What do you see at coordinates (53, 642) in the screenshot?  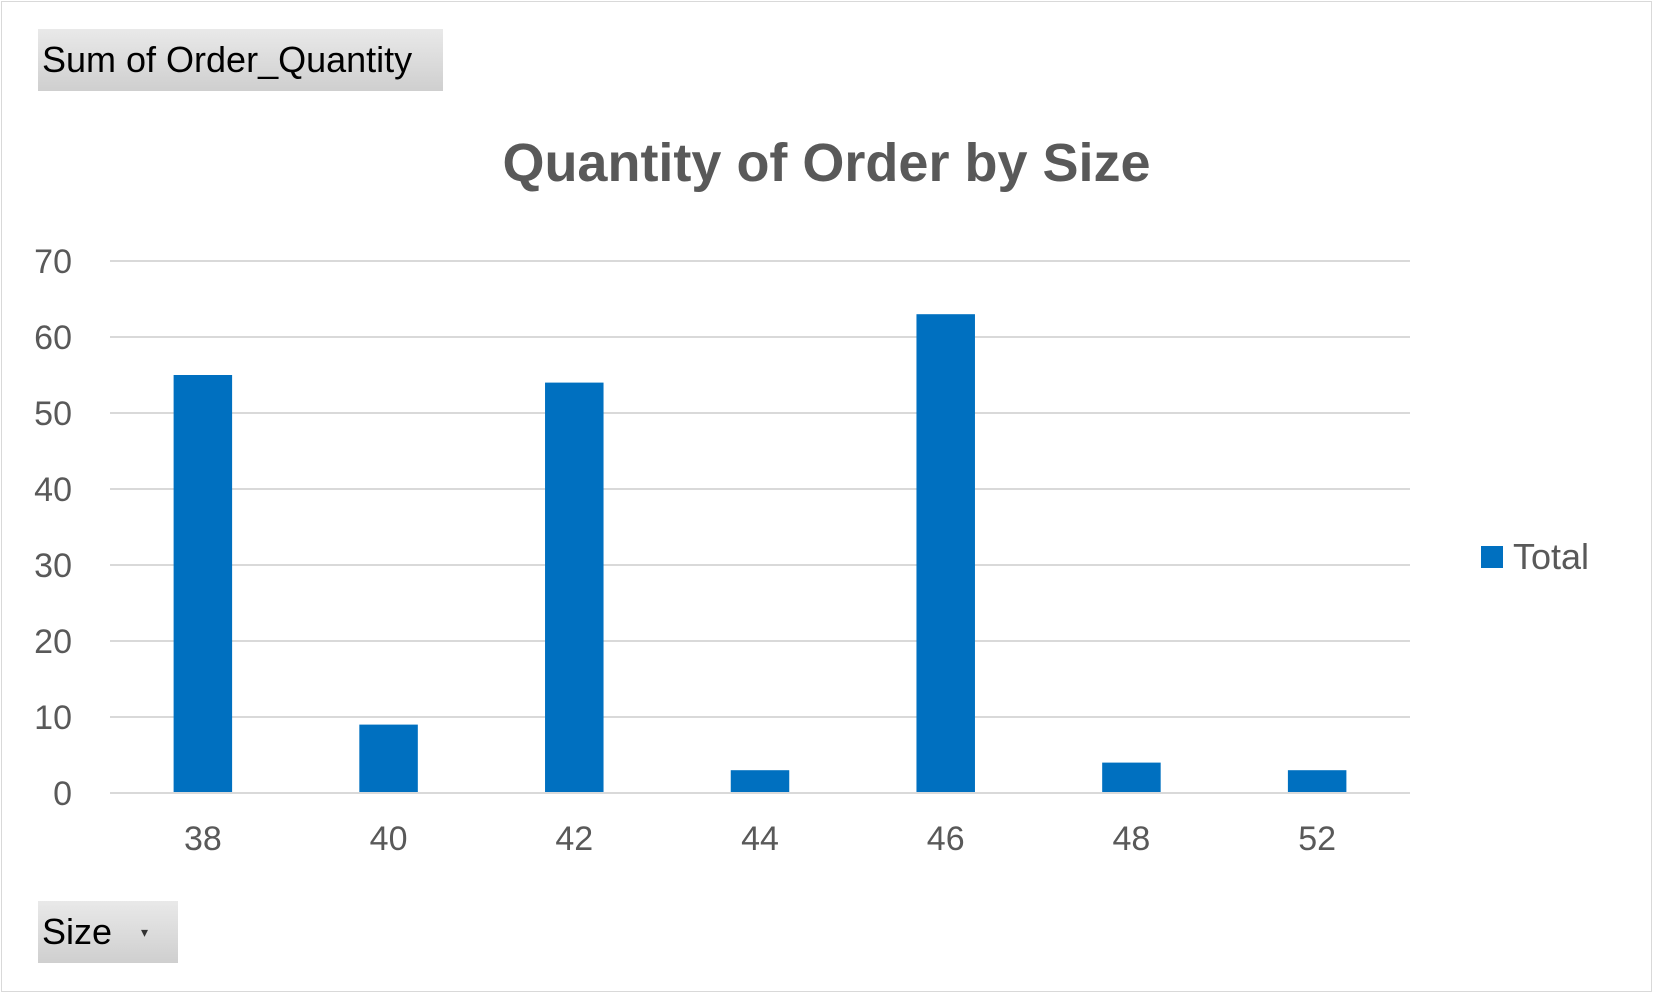 I see `y-tick-label: 20` at bounding box center [53, 642].